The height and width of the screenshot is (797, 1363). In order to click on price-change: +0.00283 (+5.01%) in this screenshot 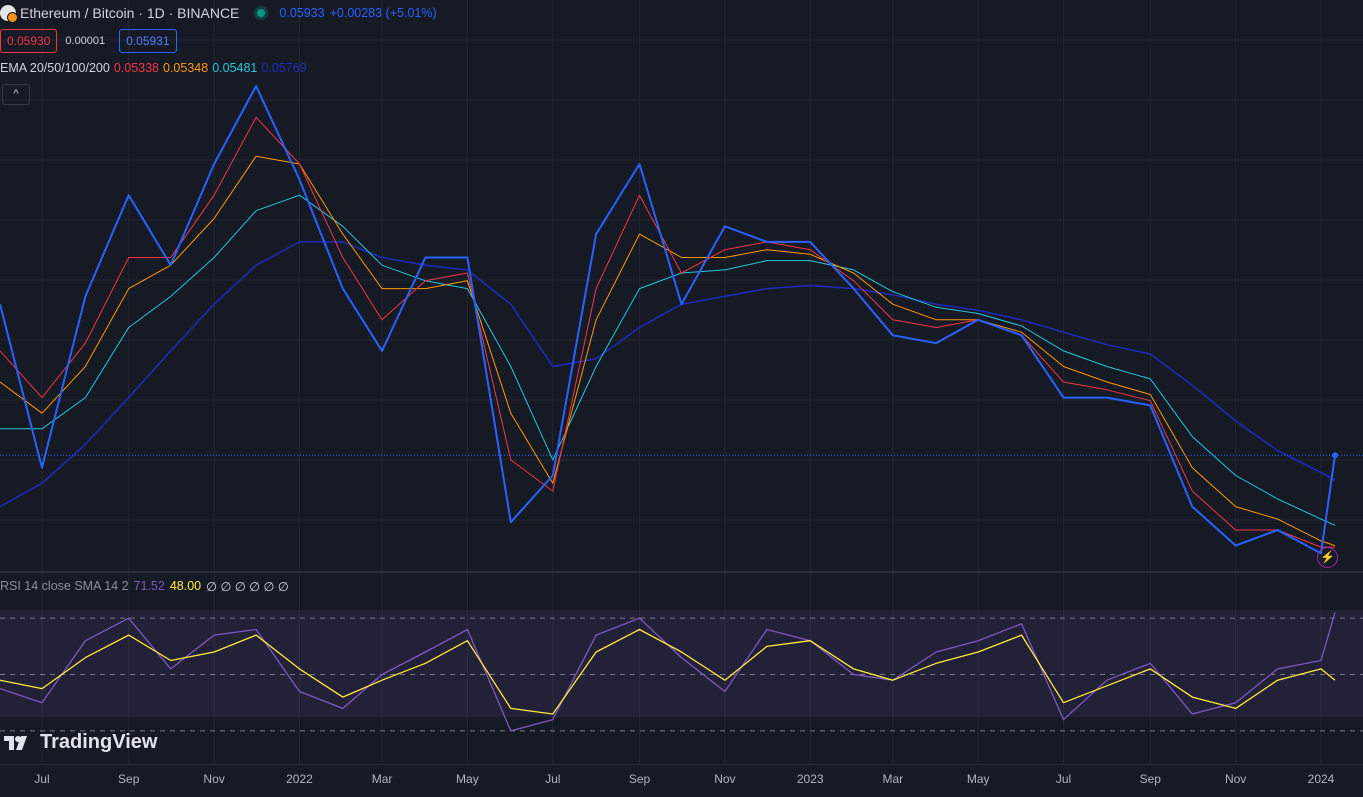, I will do `click(383, 13)`.